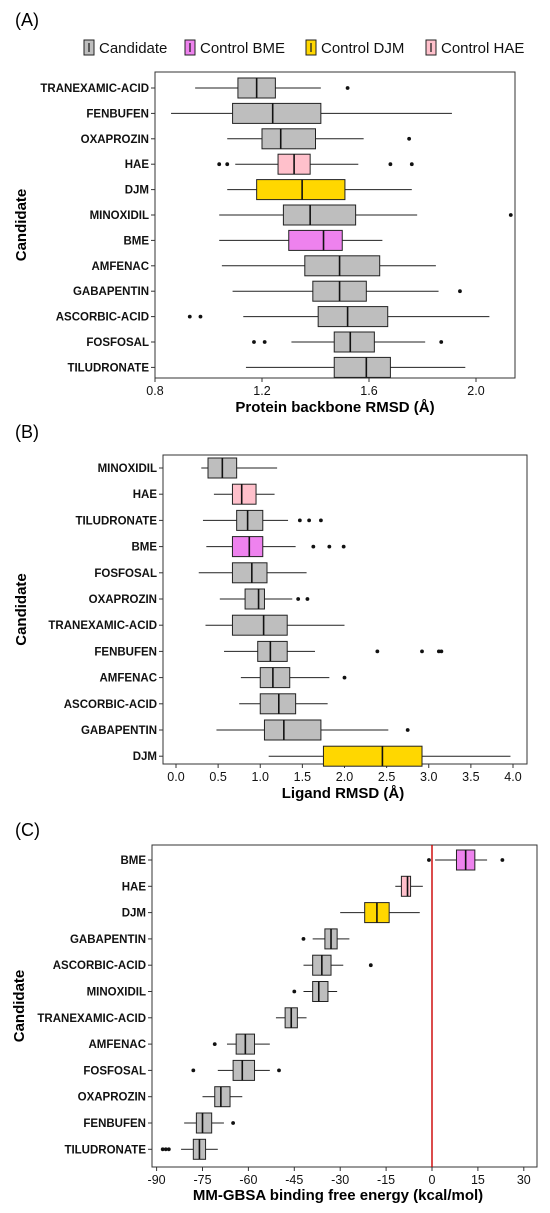 This screenshot has height=1213, width=550. I want to click on x-tick-label: 1.0, so click(260, 777).